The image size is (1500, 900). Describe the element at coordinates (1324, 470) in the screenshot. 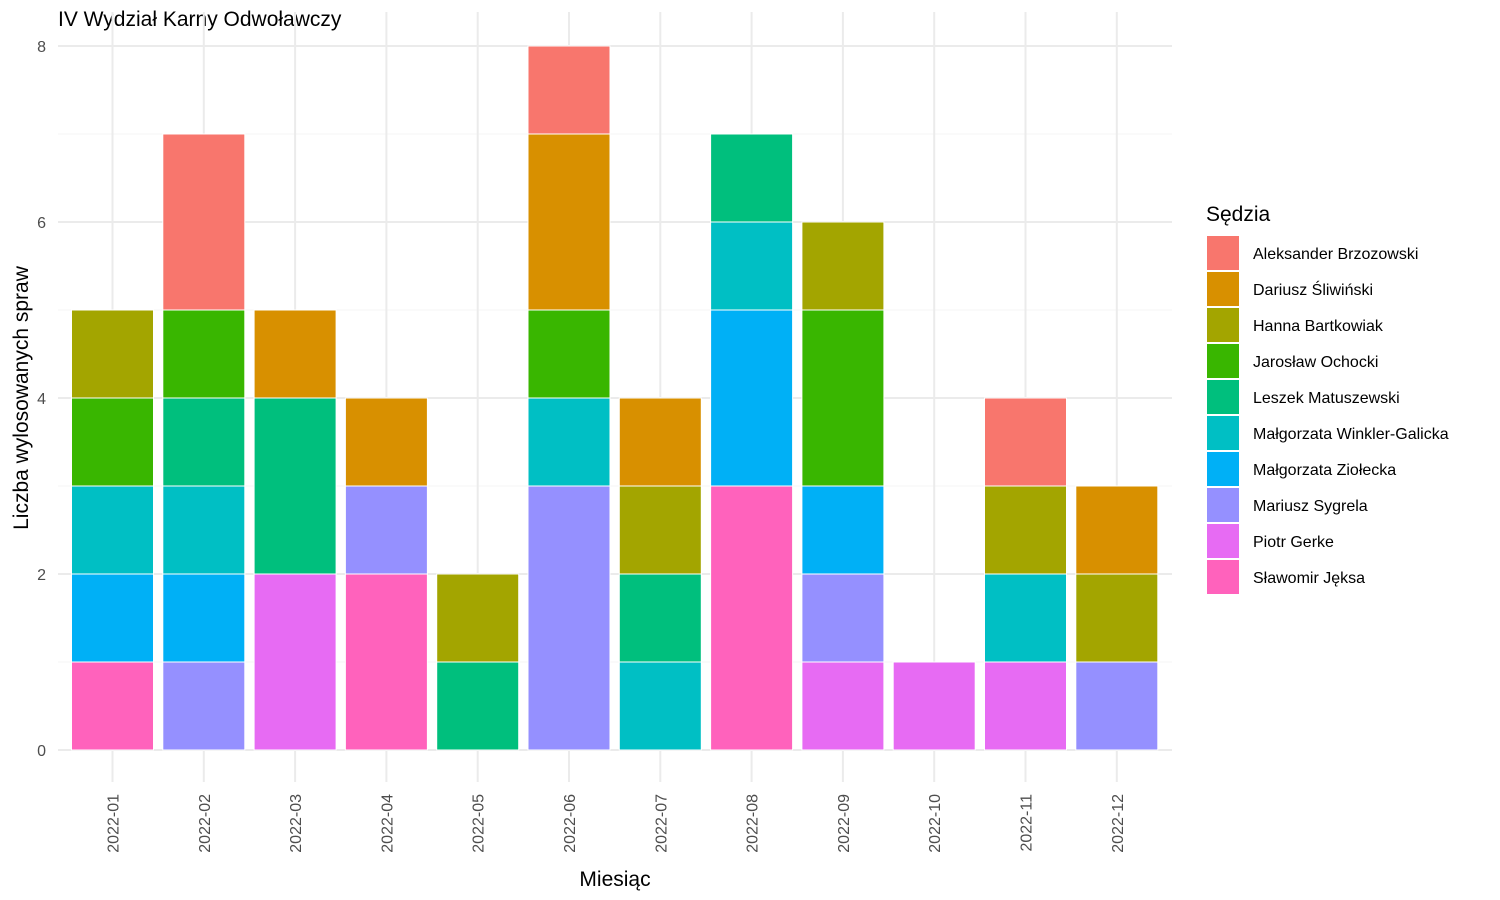

I see `legend-label: Małgorzata Ziołecka` at that location.